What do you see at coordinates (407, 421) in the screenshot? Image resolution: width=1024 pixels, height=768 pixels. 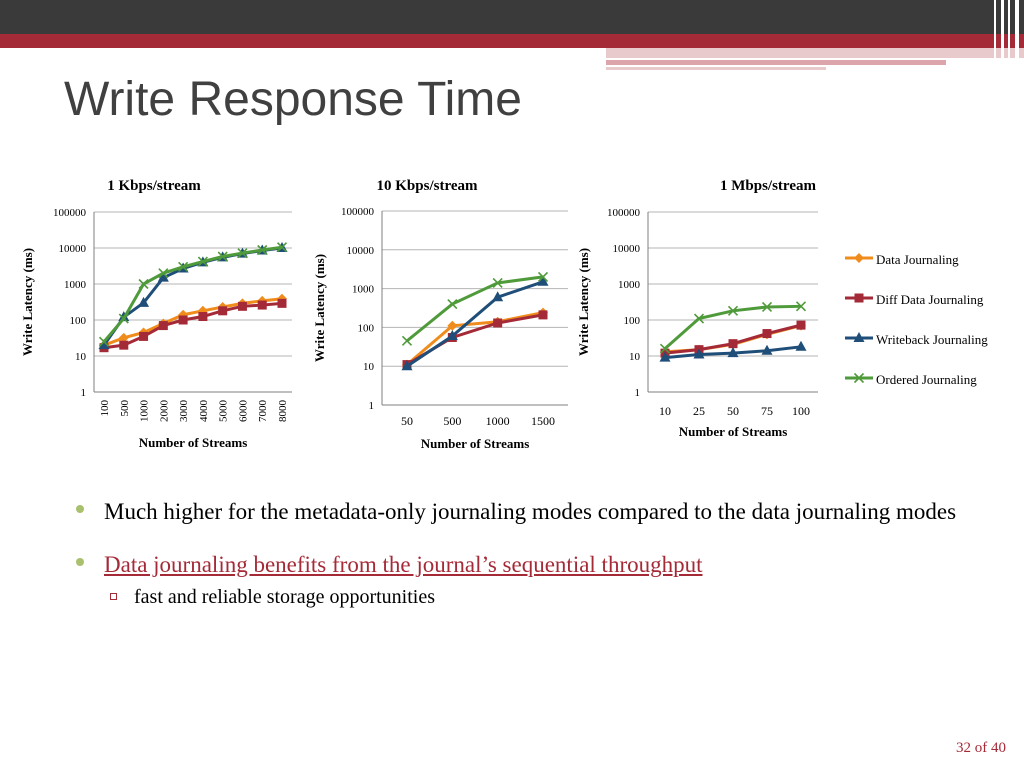 I see `x-tick-label: 50` at bounding box center [407, 421].